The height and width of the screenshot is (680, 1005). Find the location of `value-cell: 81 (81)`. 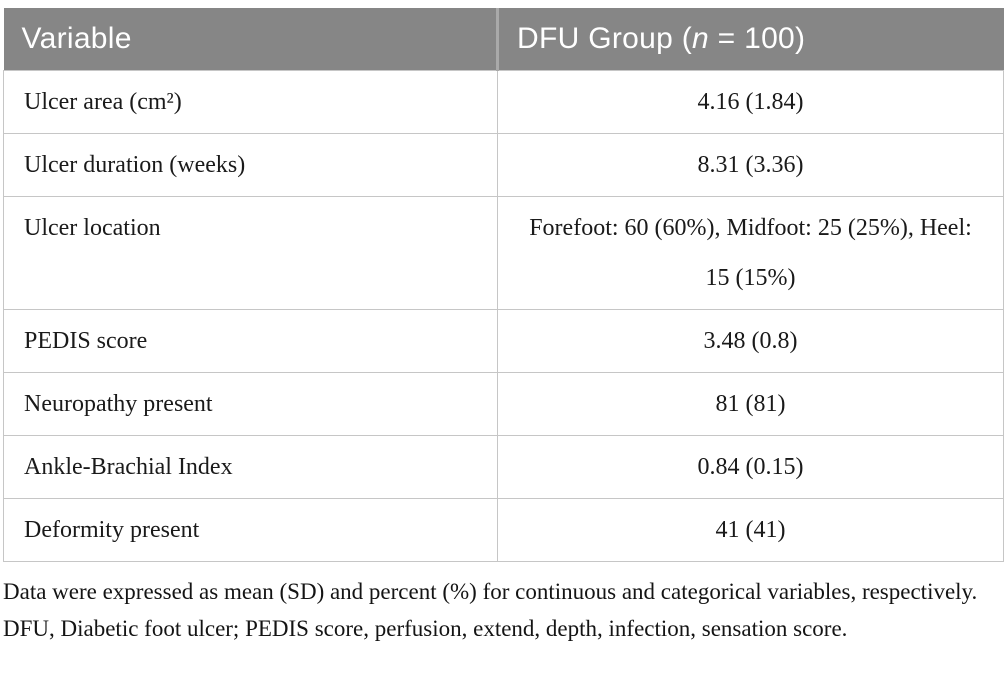

value-cell: 81 (81) is located at coordinates (750, 404).